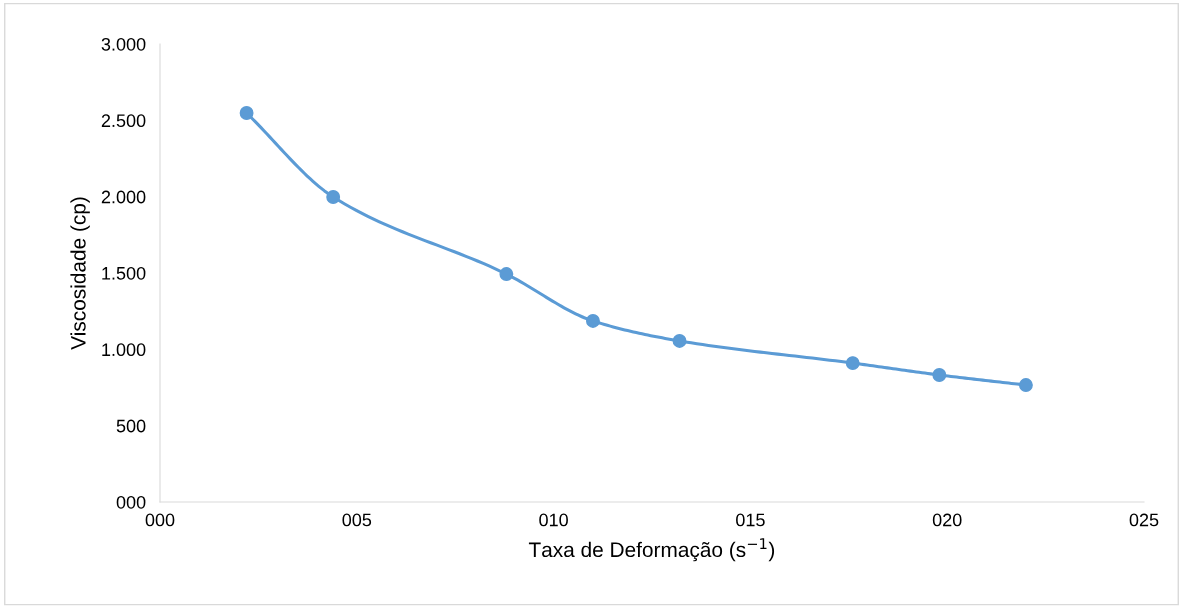  What do you see at coordinates (160, 520) in the screenshot?
I see `x-tick-label: 000` at bounding box center [160, 520].